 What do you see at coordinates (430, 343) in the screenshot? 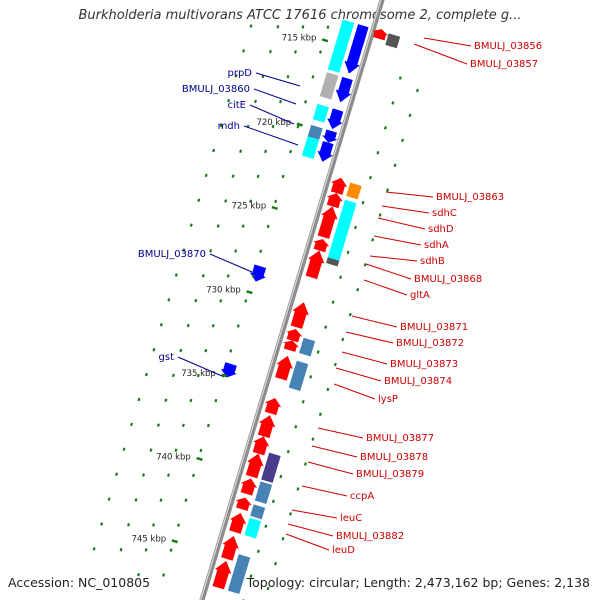
I see `gene-label-reverse: BMULJ_03872` at bounding box center [430, 343].